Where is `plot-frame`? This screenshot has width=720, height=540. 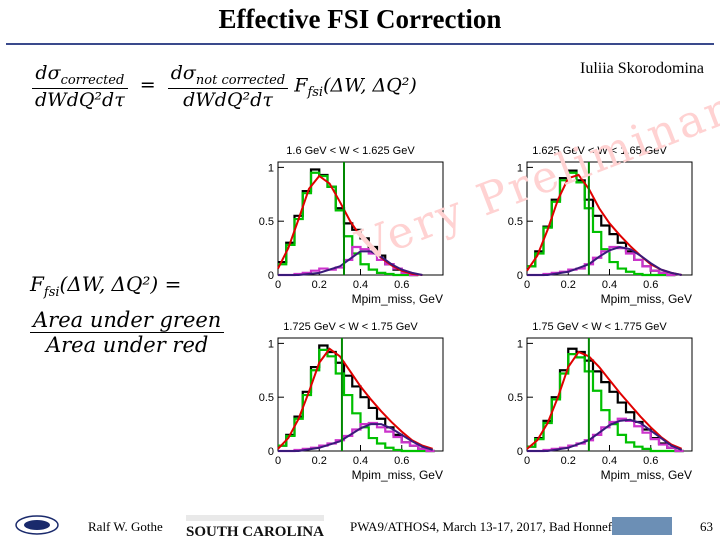 plot-frame is located at coordinates (609, 394).